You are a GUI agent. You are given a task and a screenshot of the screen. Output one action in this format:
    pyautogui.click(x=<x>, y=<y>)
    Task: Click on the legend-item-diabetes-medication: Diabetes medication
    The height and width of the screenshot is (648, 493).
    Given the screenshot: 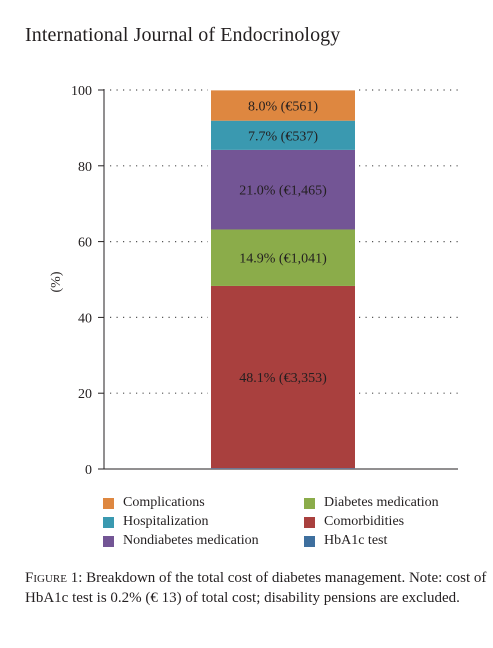 What is the action you would take?
    pyautogui.click(x=371, y=503)
    